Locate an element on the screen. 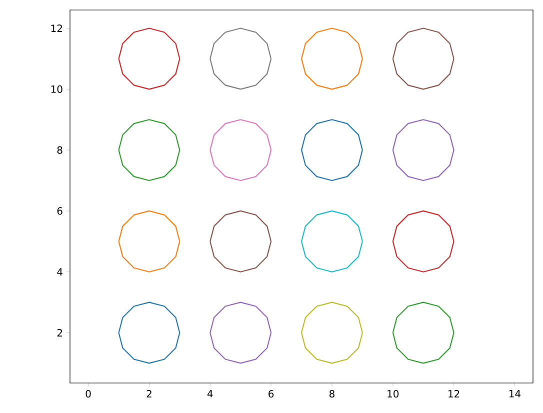 The image size is (543, 413). y-tick-label: 4 is located at coordinates (59, 272).